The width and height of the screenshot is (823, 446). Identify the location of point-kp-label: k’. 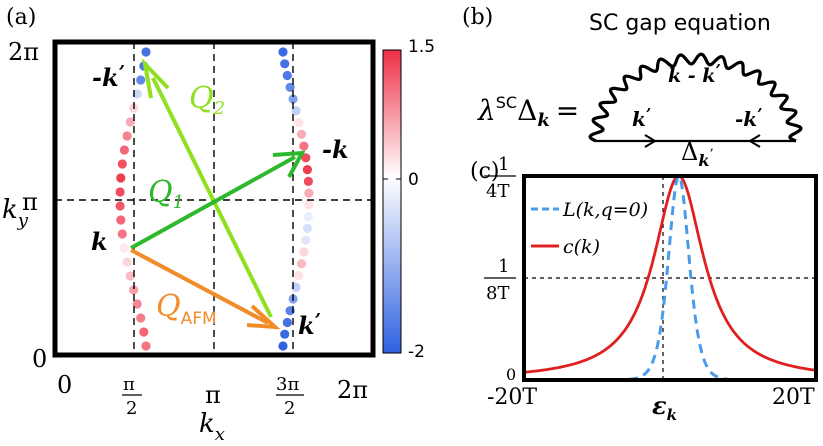
(309, 325).